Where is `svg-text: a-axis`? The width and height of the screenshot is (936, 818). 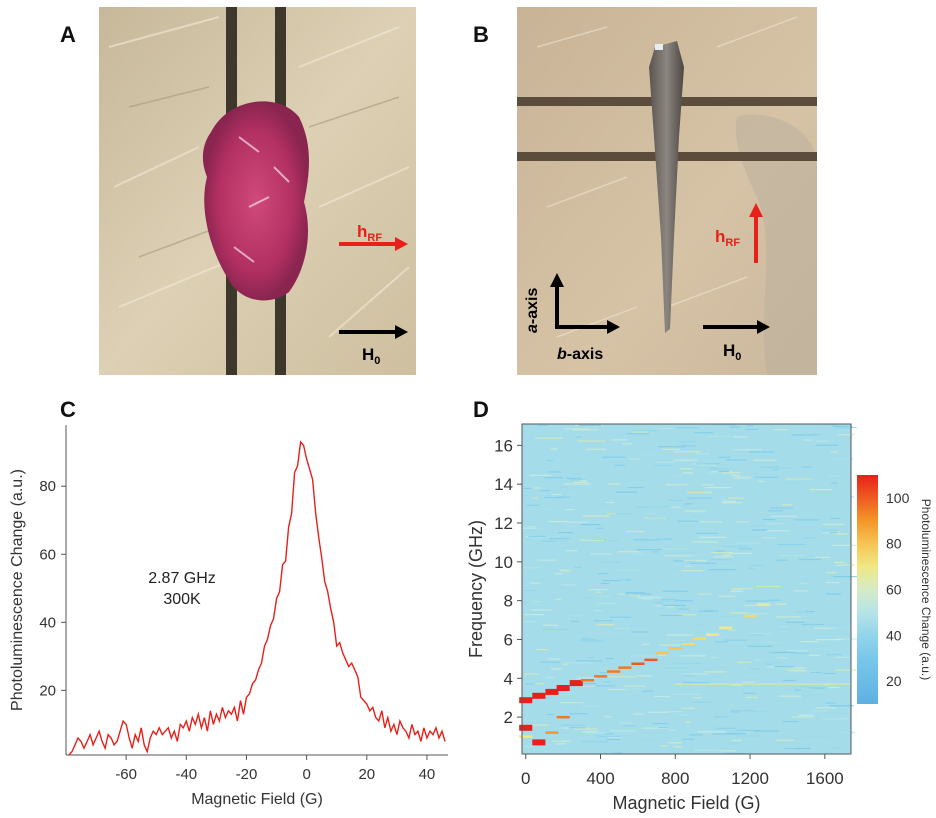
svg-text: a-axis is located at coordinates (532, 310).